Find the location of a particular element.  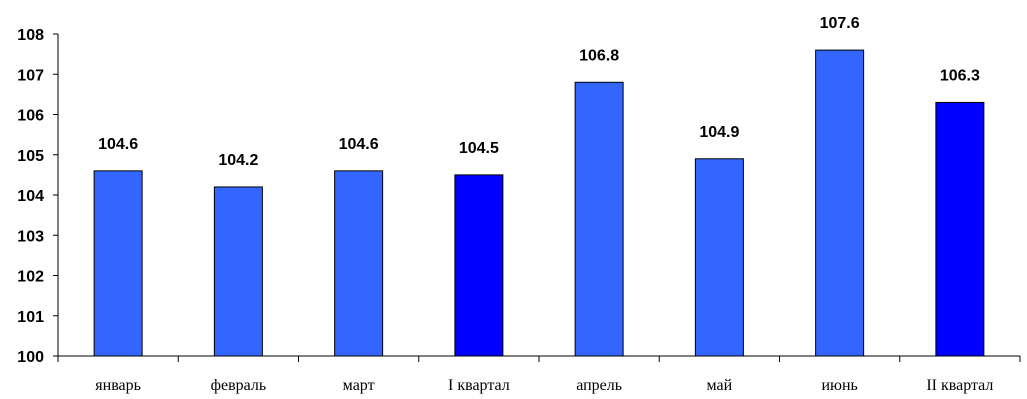

data-label: 106.3 is located at coordinates (960, 75).